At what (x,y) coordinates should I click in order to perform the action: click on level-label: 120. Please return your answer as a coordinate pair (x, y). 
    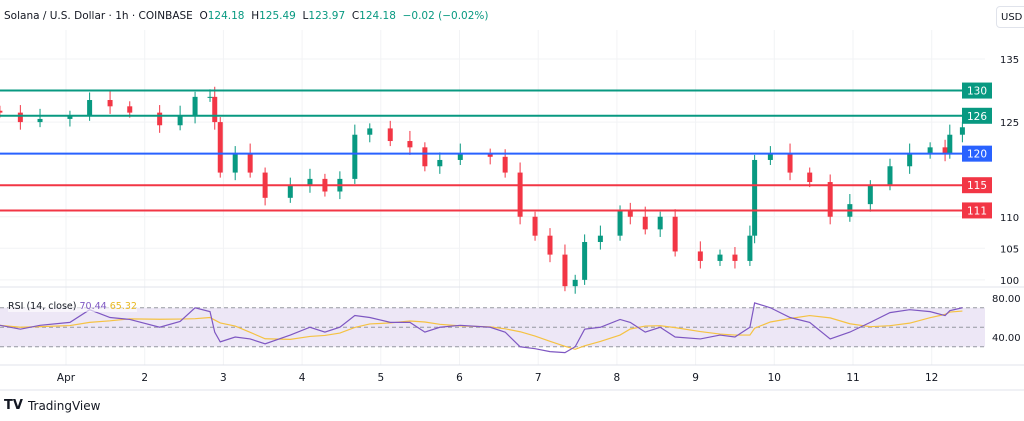
    Looking at the image, I should click on (977, 155).